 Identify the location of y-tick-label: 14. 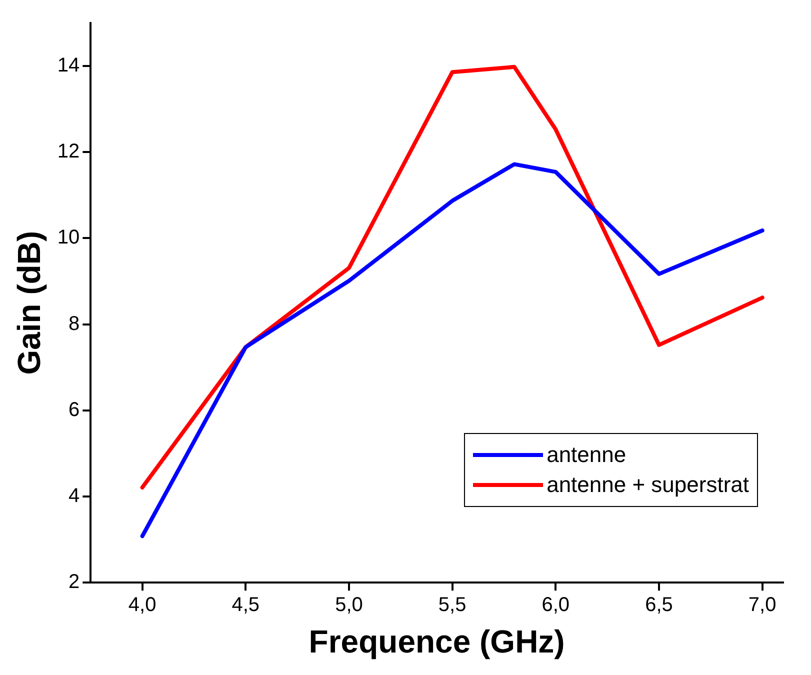
(68, 65).